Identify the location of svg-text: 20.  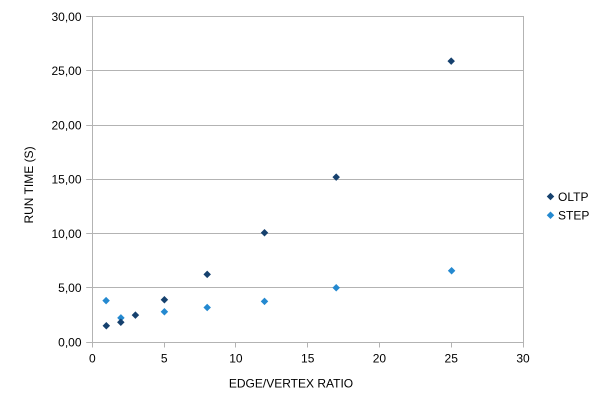
(380, 359).